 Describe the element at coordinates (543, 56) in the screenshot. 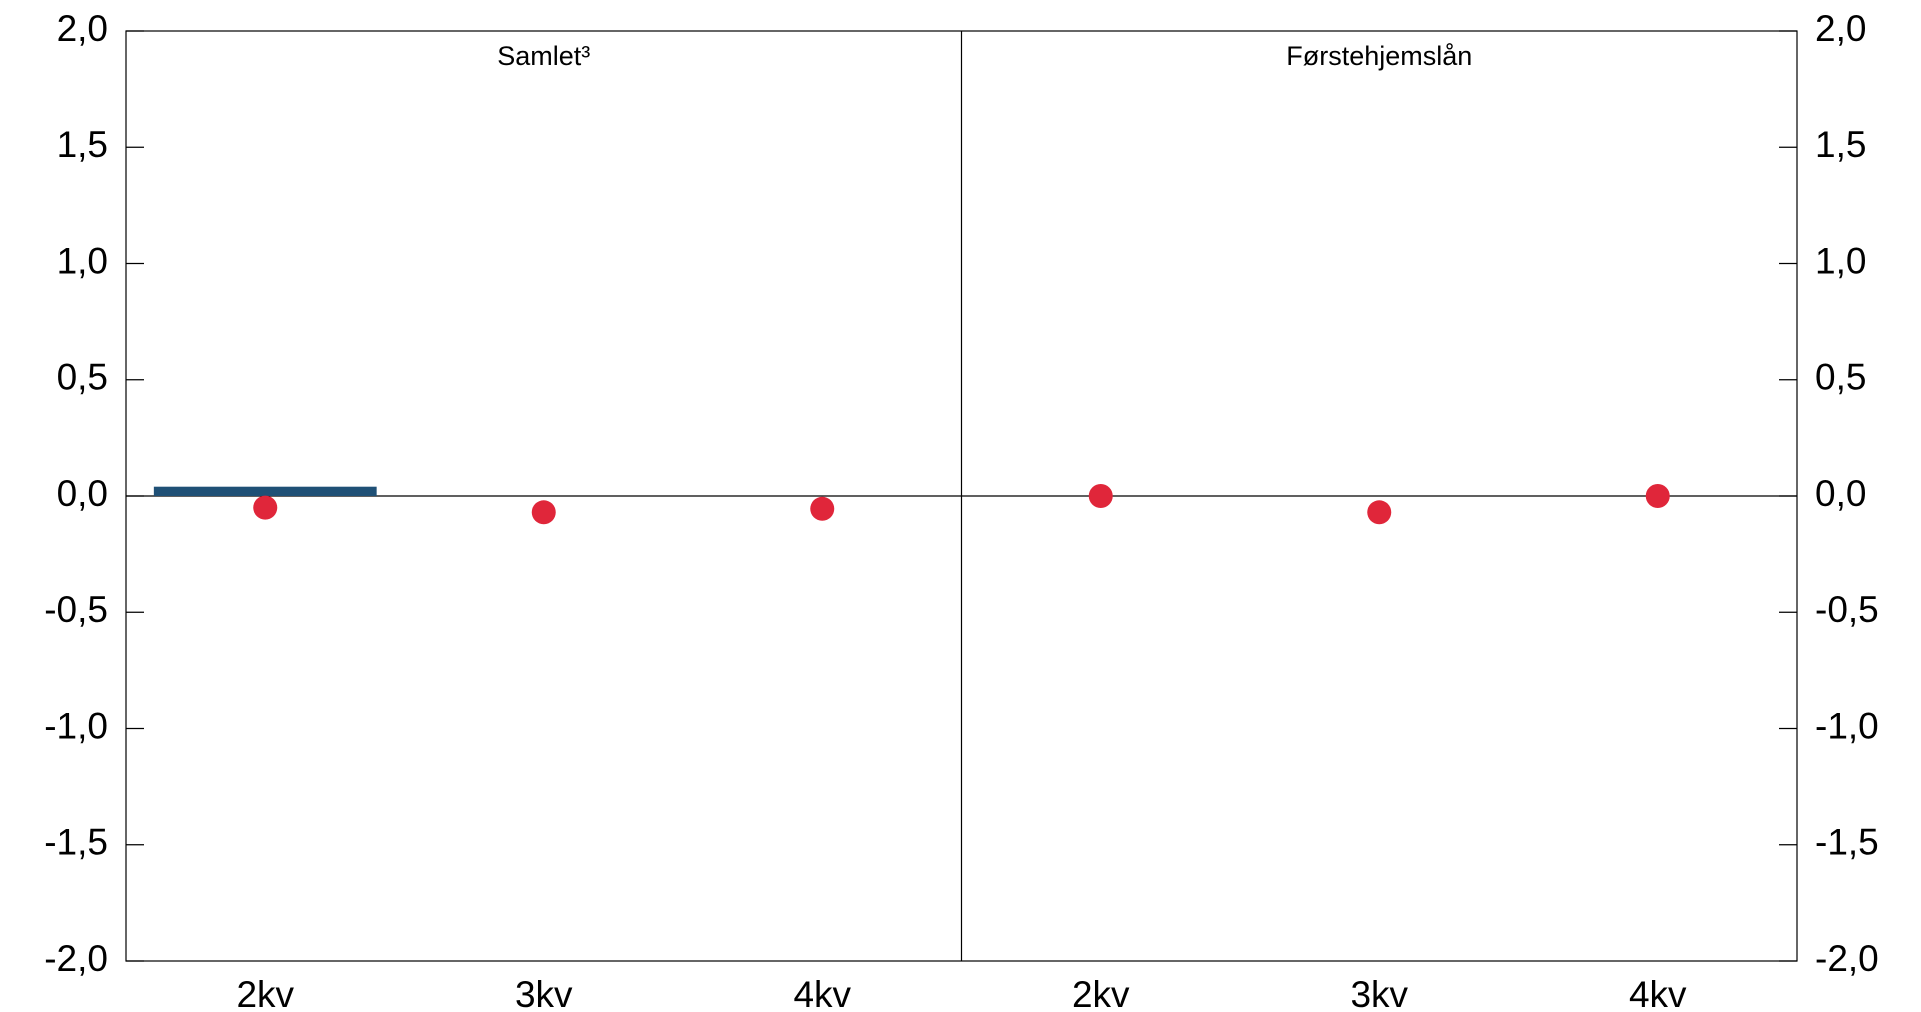

I see `panel-title: Samlet³` at that location.